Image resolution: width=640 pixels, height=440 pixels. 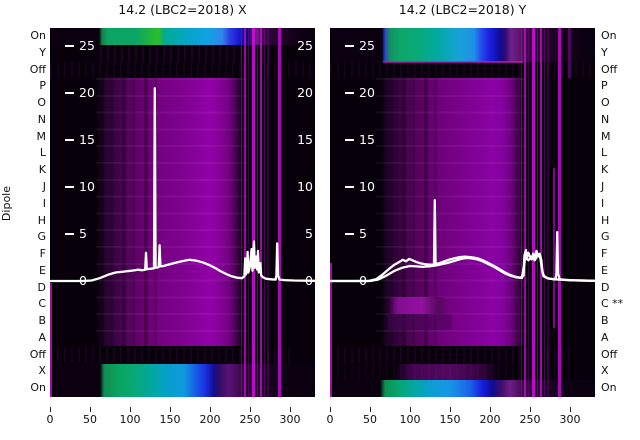 I want to click on row-texture, so click(x=172, y=212).